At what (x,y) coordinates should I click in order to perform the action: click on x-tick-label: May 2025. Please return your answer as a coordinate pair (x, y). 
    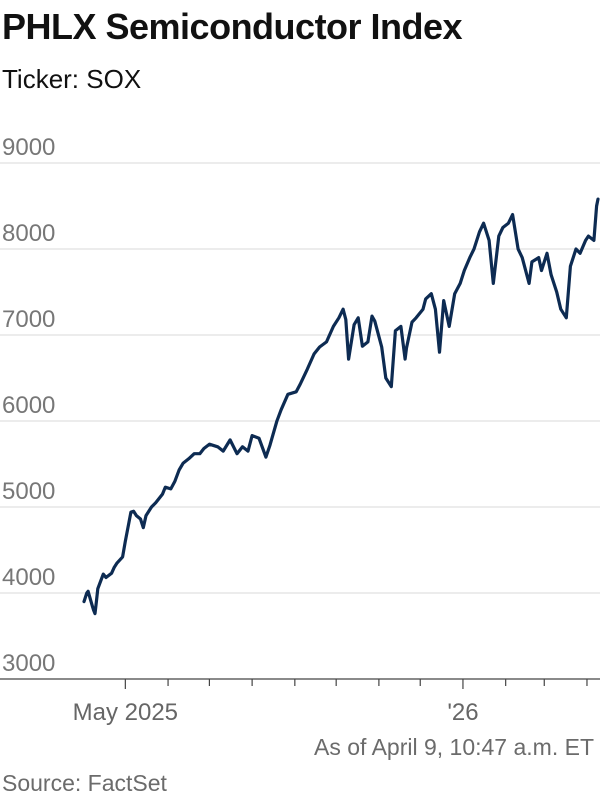
    Looking at the image, I should click on (125, 712).